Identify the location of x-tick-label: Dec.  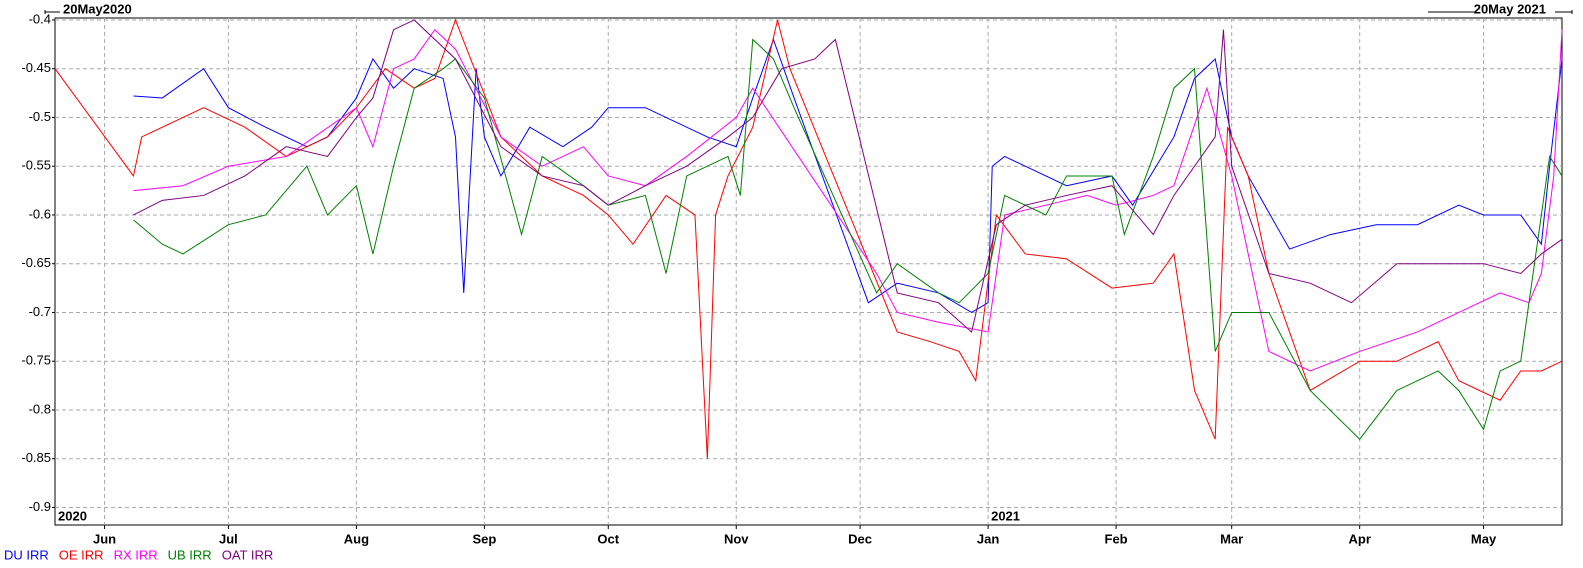
(860, 538).